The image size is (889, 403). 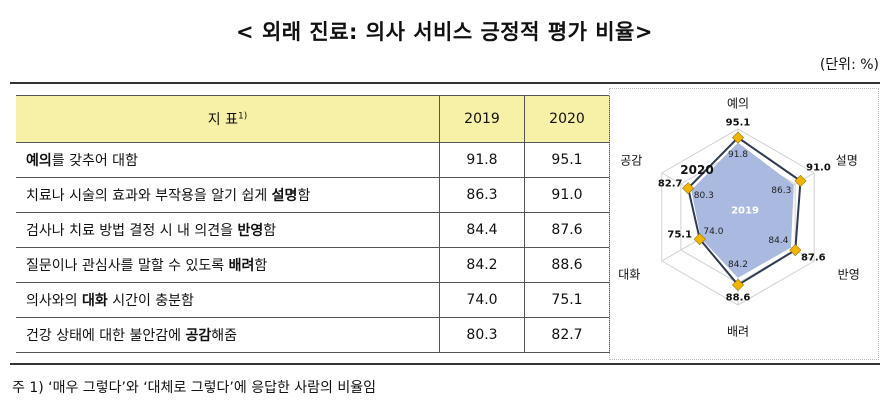 I want to click on indicator-cell: 검사나 치료 방법 결정 시 내 의견을 반영함, so click(x=228, y=230).